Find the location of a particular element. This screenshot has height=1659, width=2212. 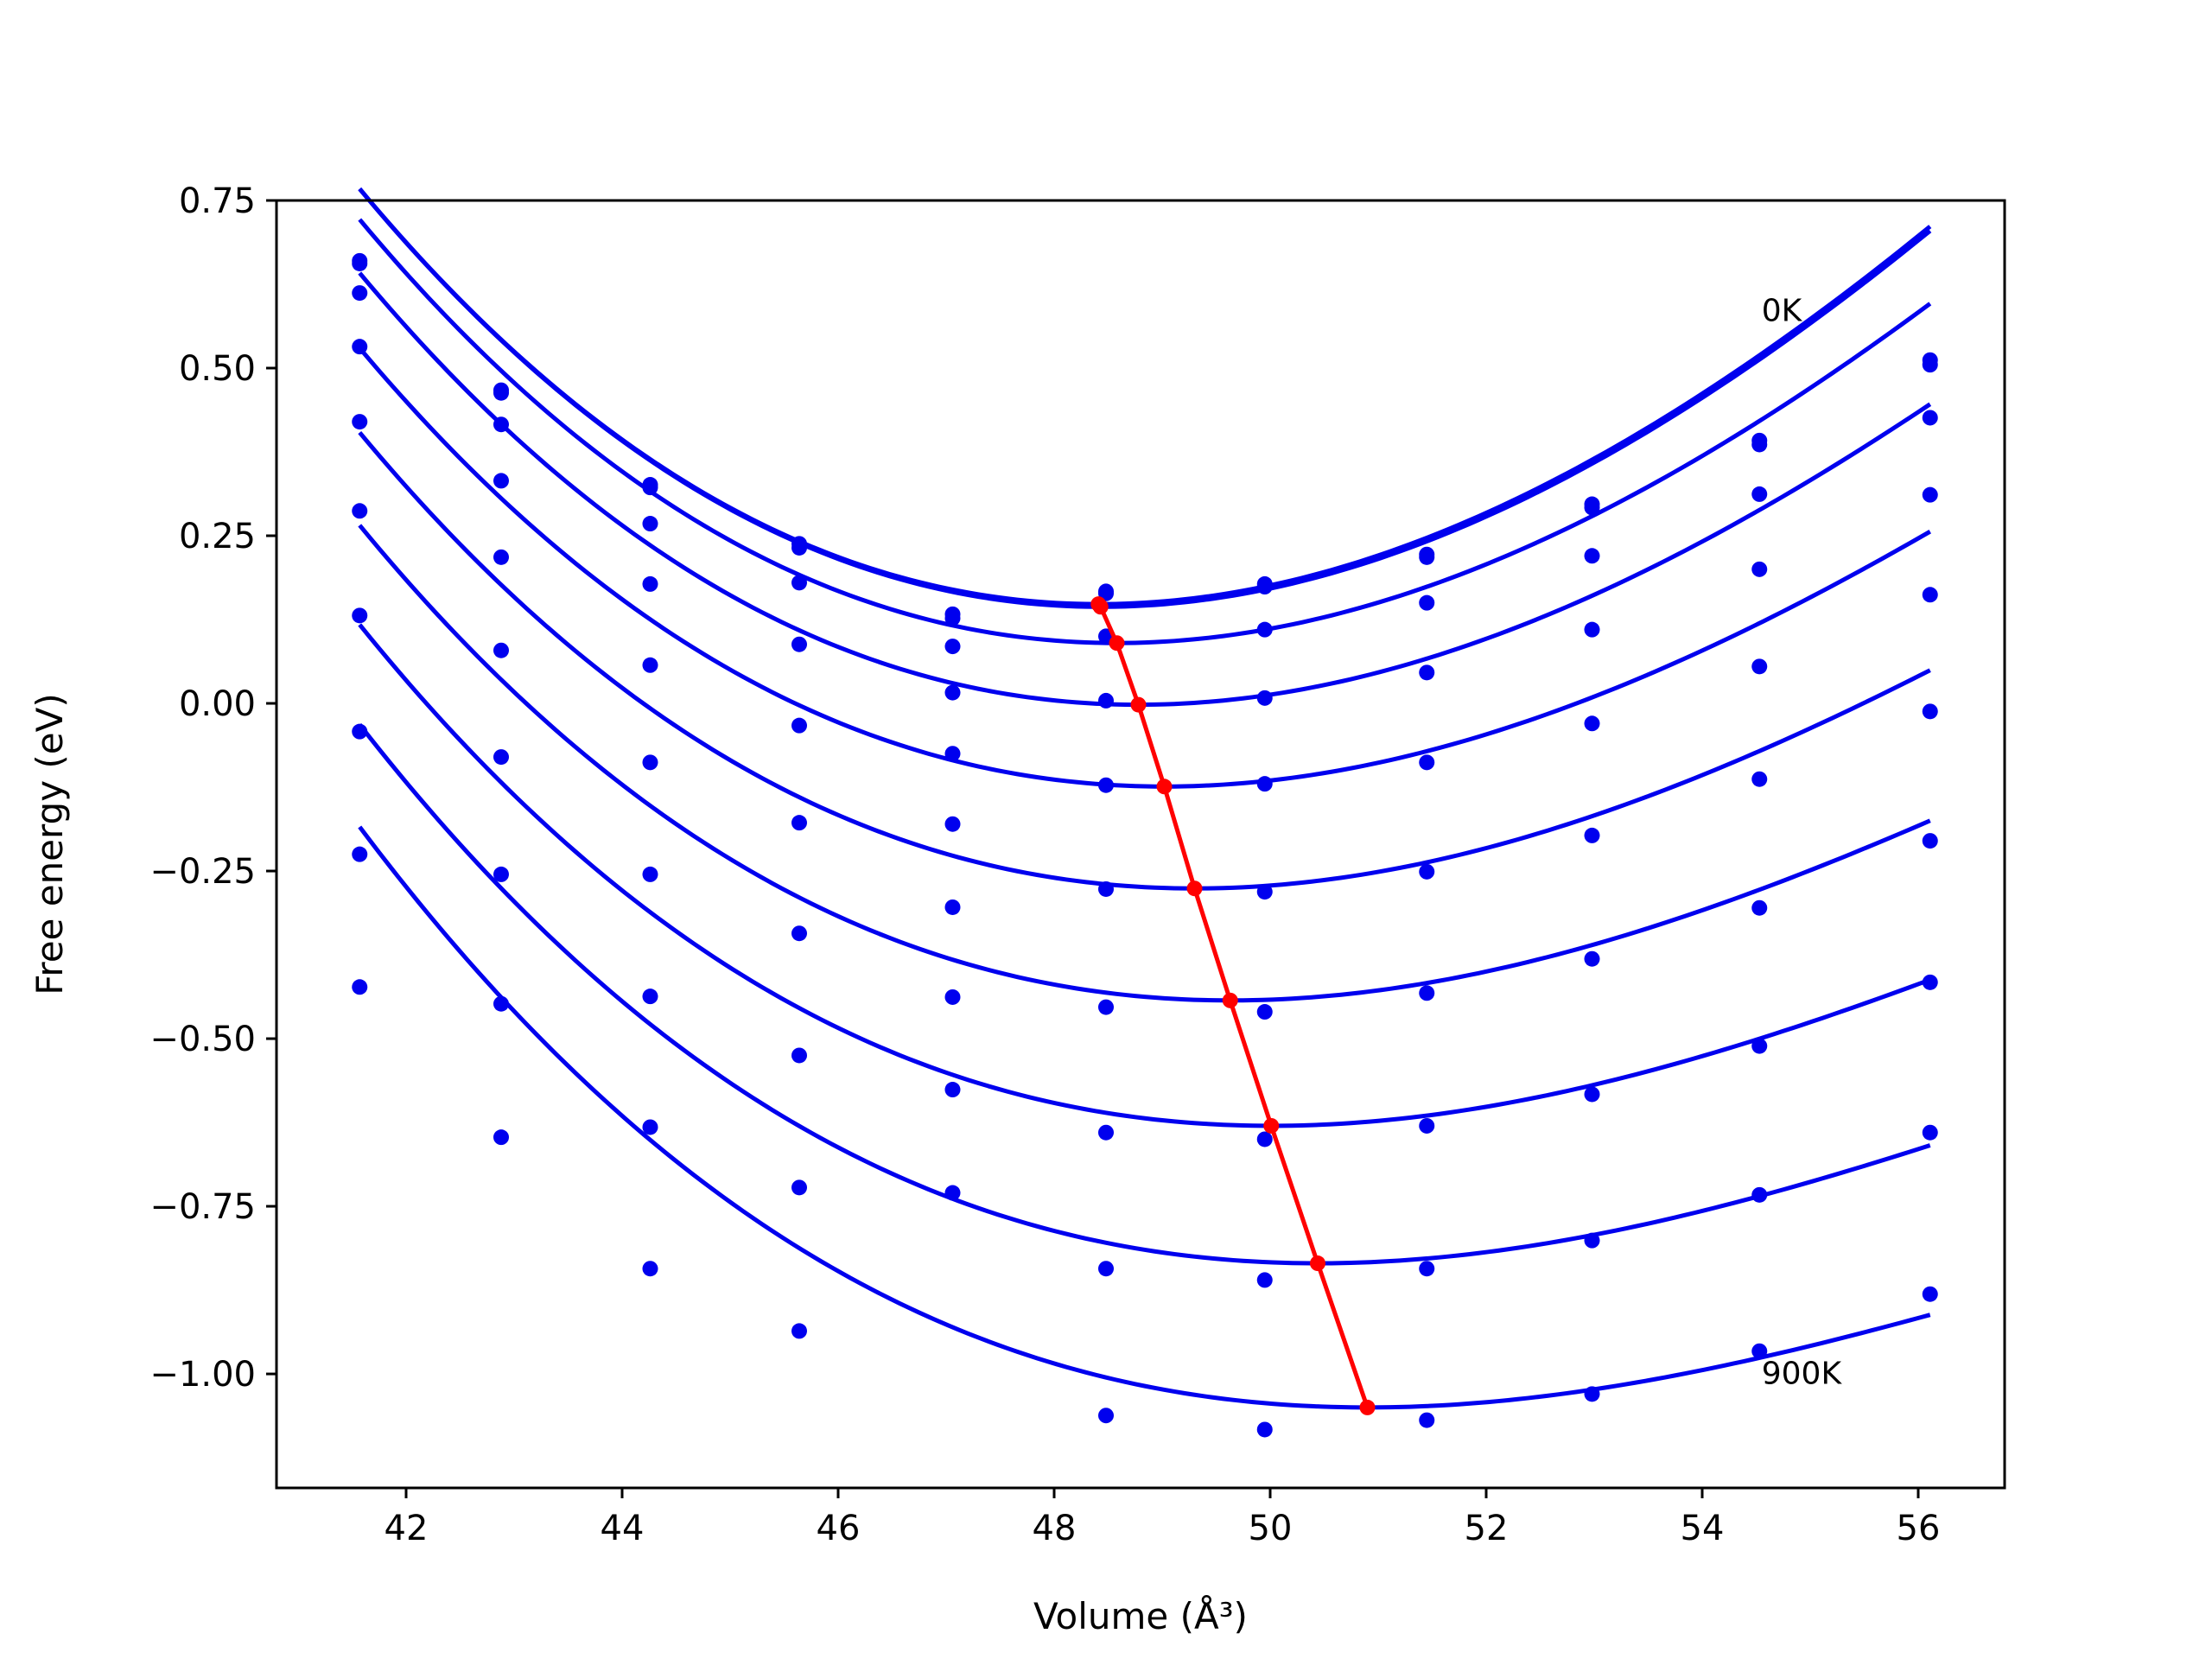

minima-line is located at coordinates (1233, 1005).